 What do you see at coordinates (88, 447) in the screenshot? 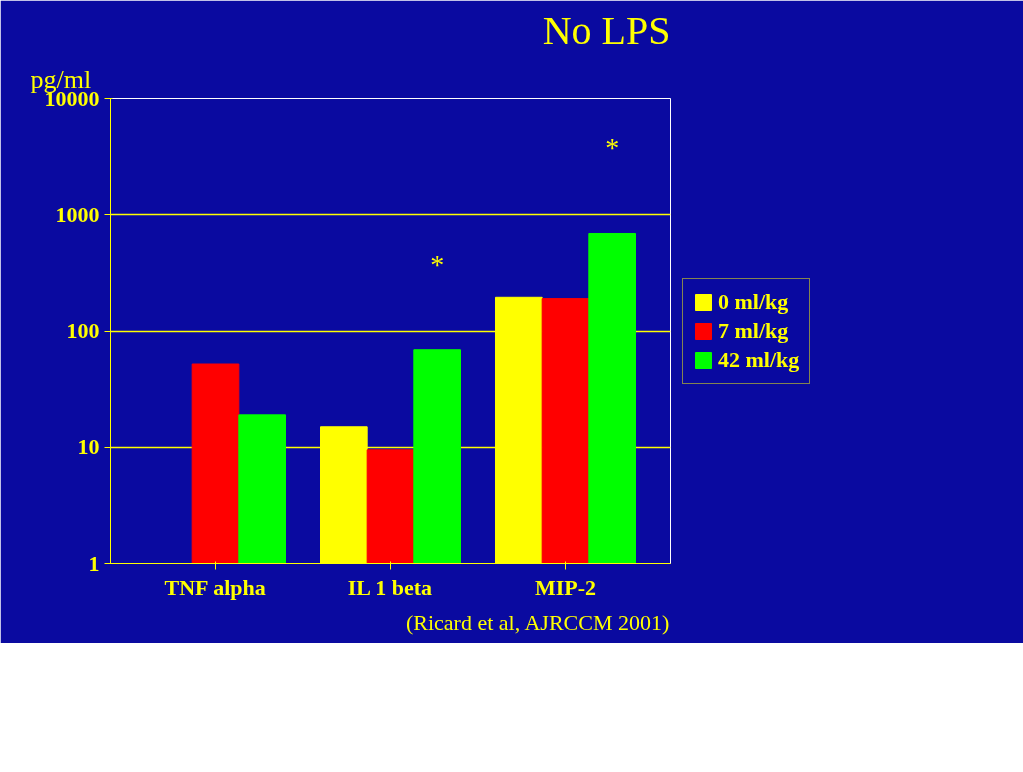
I see `y-tick-label: 10` at bounding box center [88, 447].